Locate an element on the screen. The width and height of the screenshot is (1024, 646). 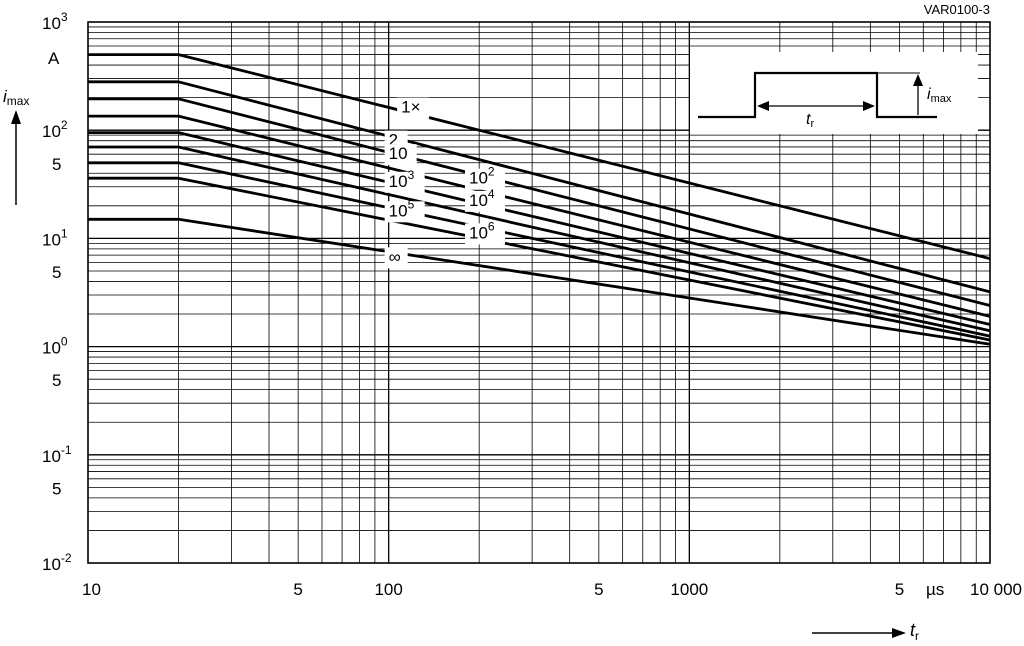
svg-text: tr is located at coordinates (914, 631).